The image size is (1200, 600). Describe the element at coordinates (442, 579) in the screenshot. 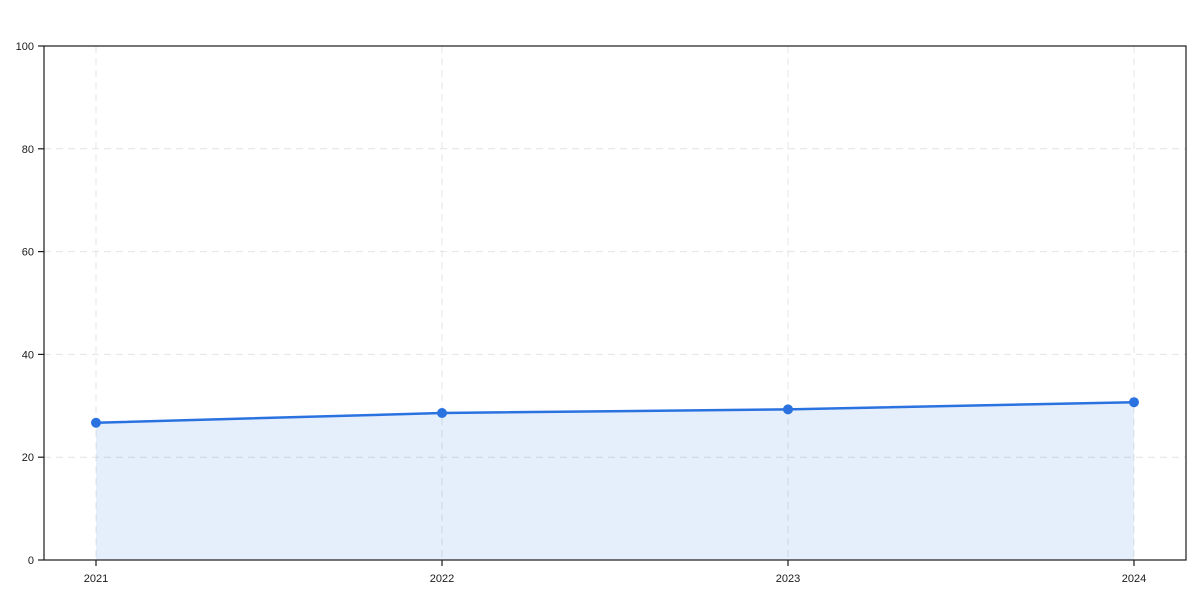

I see `x-tick-label: 2022` at that location.